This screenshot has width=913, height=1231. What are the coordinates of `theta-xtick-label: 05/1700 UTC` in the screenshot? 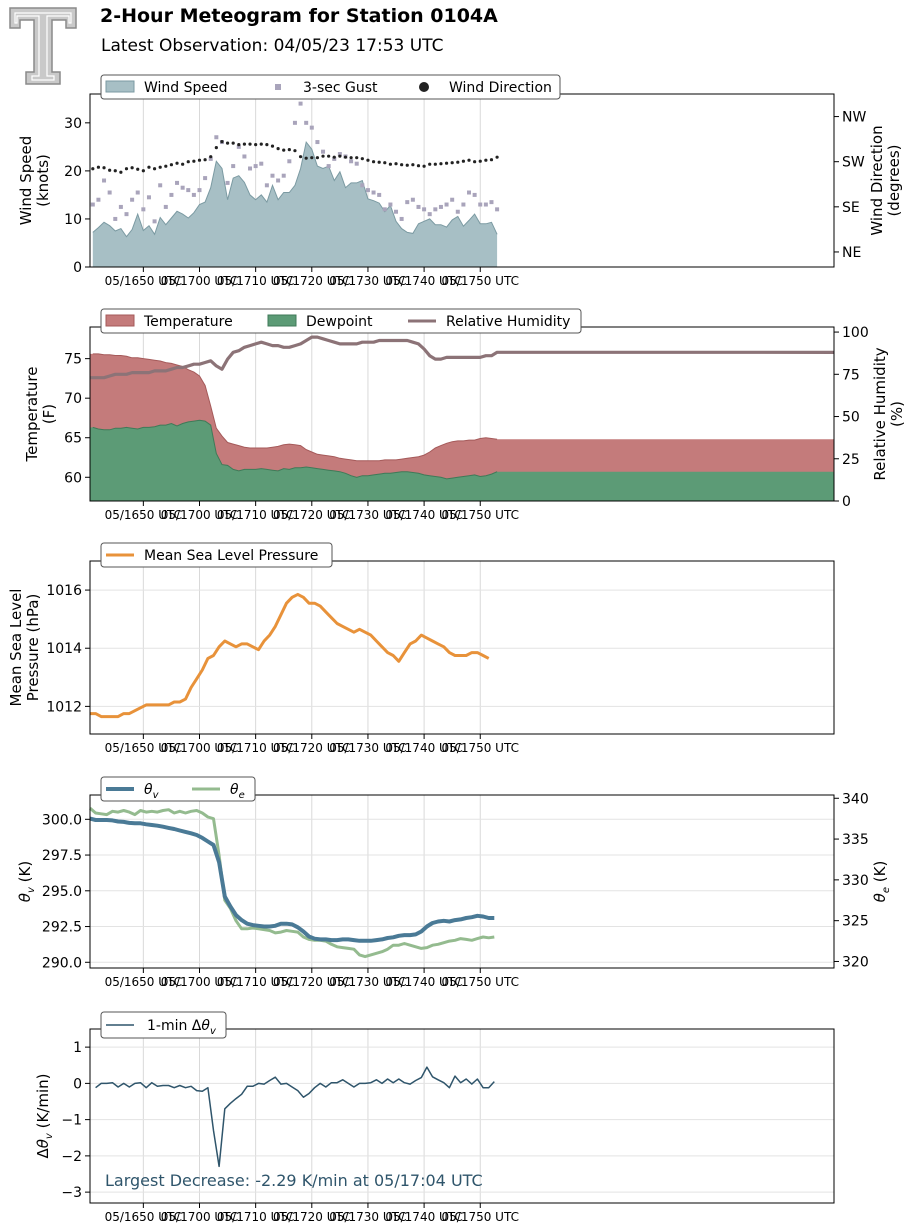 It's located at (199, 982).